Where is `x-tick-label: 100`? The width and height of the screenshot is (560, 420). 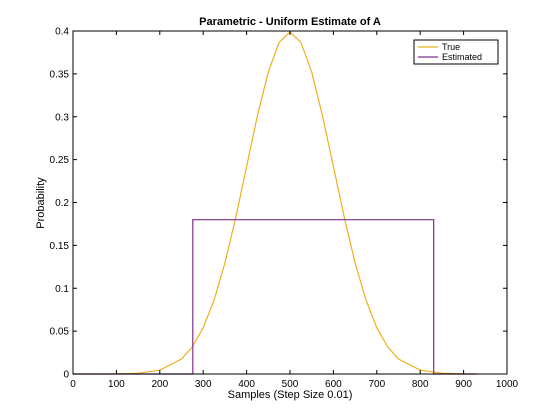
x-tick-label: 100 is located at coordinates (116, 384).